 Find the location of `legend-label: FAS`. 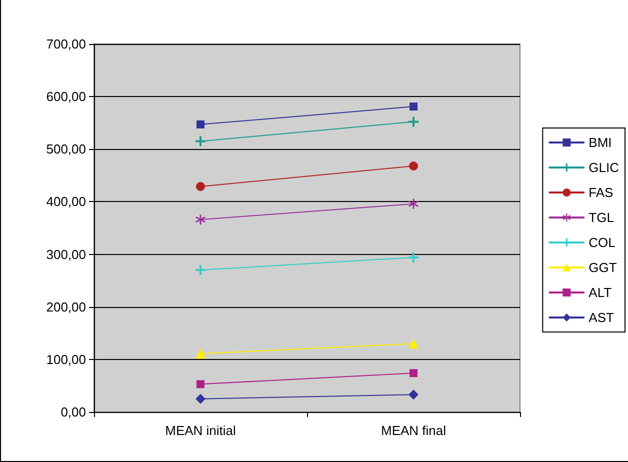

legend-label: FAS is located at coordinates (601, 192).